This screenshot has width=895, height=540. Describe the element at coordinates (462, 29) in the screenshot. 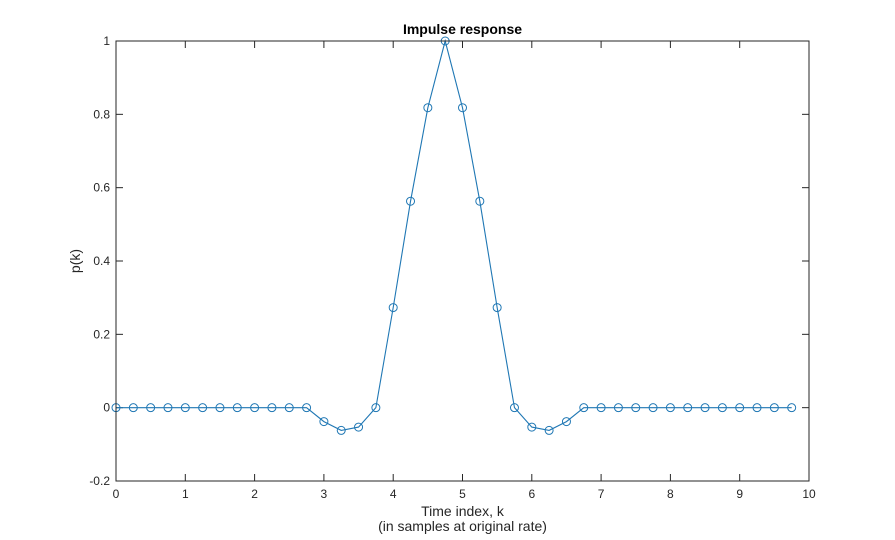

I see `chart-title: Impulse response` at that location.